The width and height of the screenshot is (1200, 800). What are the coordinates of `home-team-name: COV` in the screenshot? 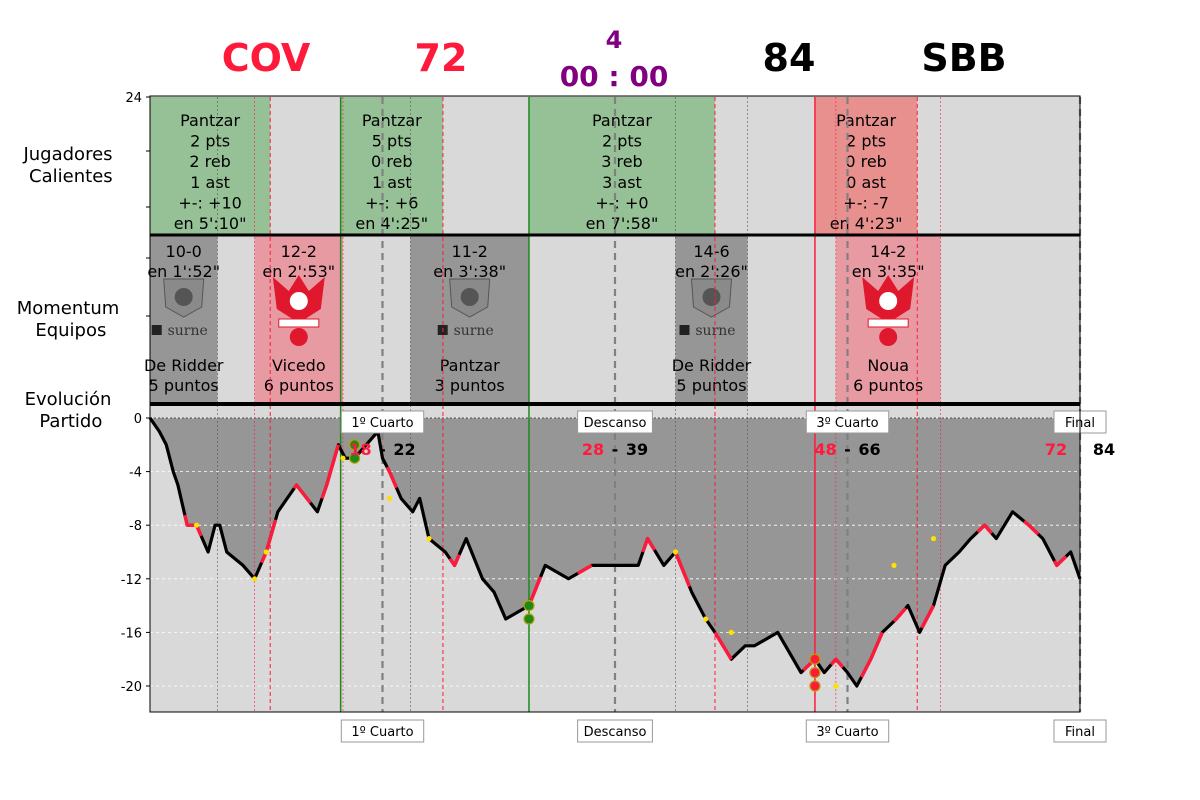 It's located at (266, 58).